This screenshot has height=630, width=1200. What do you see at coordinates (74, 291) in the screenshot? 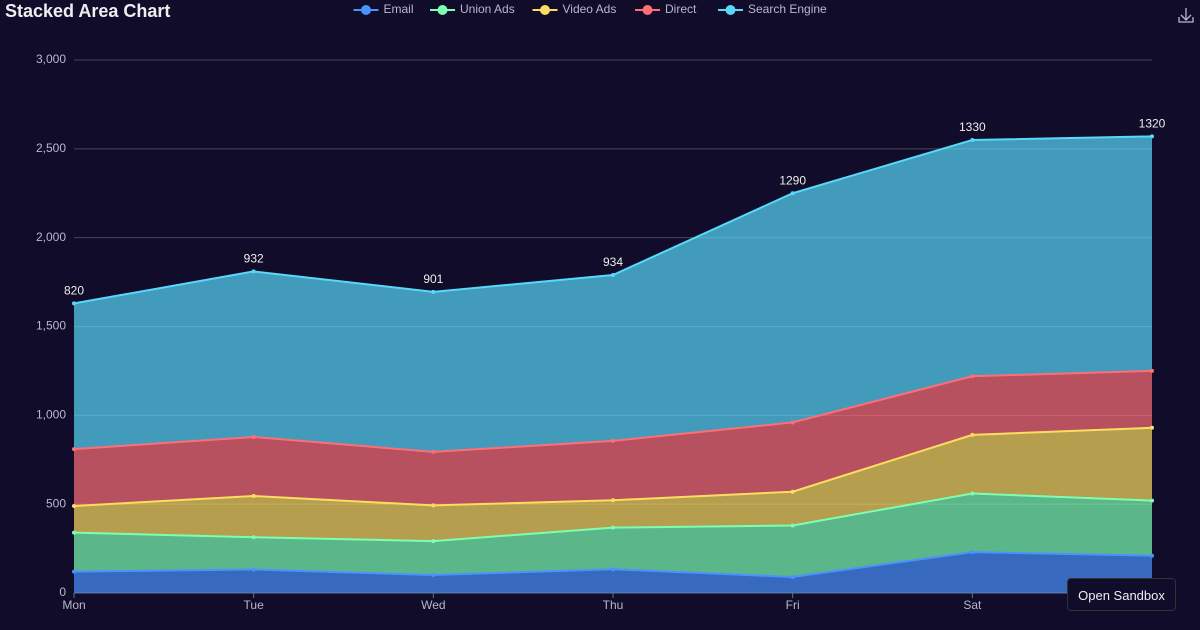
I see `data-label: 820` at bounding box center [74, 291].